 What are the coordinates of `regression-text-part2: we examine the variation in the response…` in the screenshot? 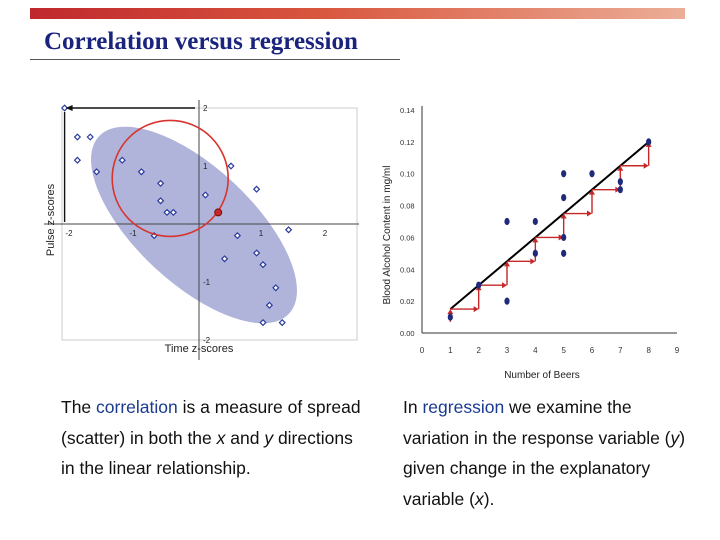 It's located at (537, 422).